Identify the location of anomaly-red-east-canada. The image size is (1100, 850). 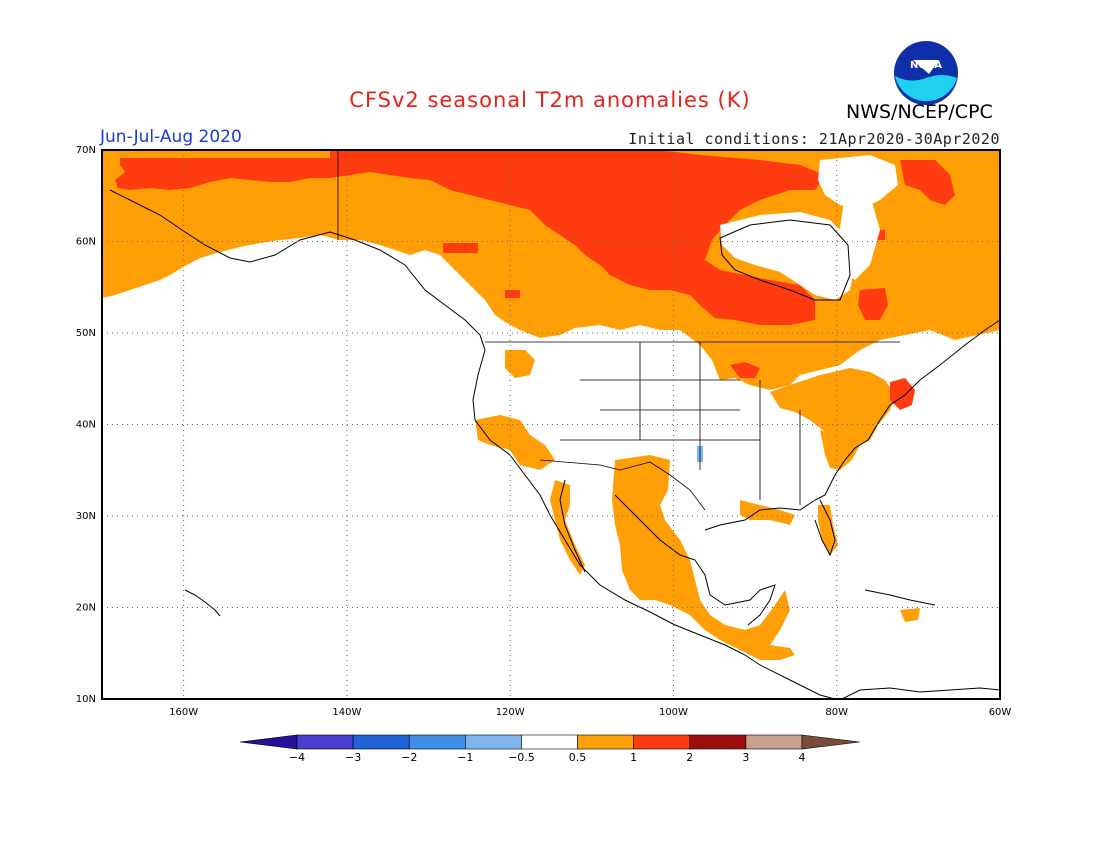
(927, 182).